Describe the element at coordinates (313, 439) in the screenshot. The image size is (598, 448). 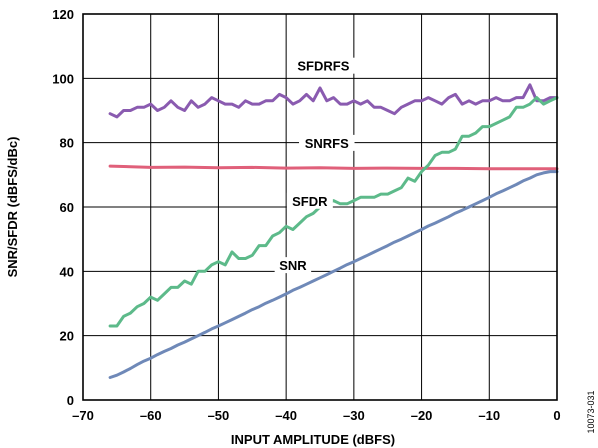
I see `x-axis-label: INPUT AMPLITUDE (dBFS)` at that location.